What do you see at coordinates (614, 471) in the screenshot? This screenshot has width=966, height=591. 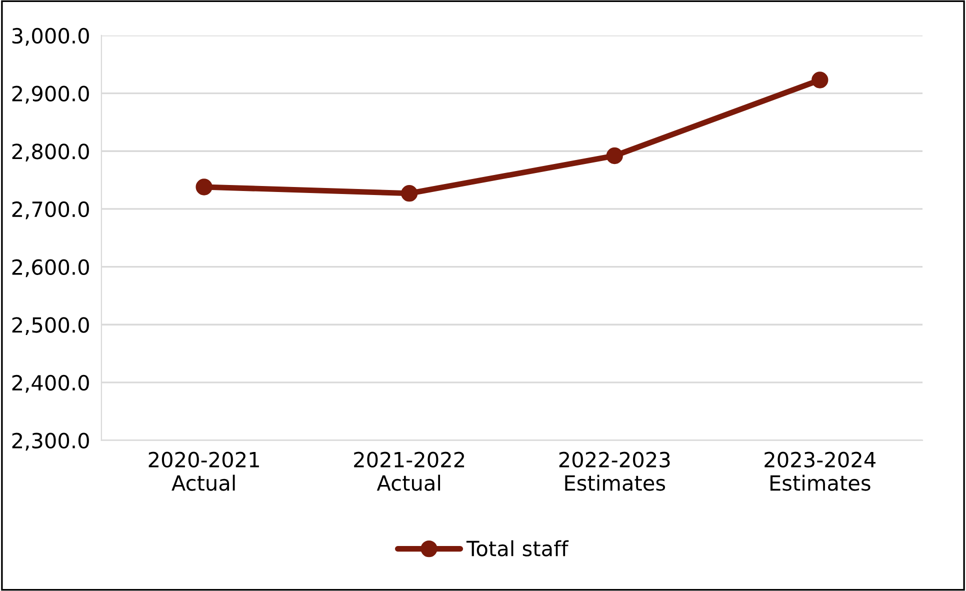 I see `x-tick-label: 2022-2023 Estimates` at bounding box center [614, 471].